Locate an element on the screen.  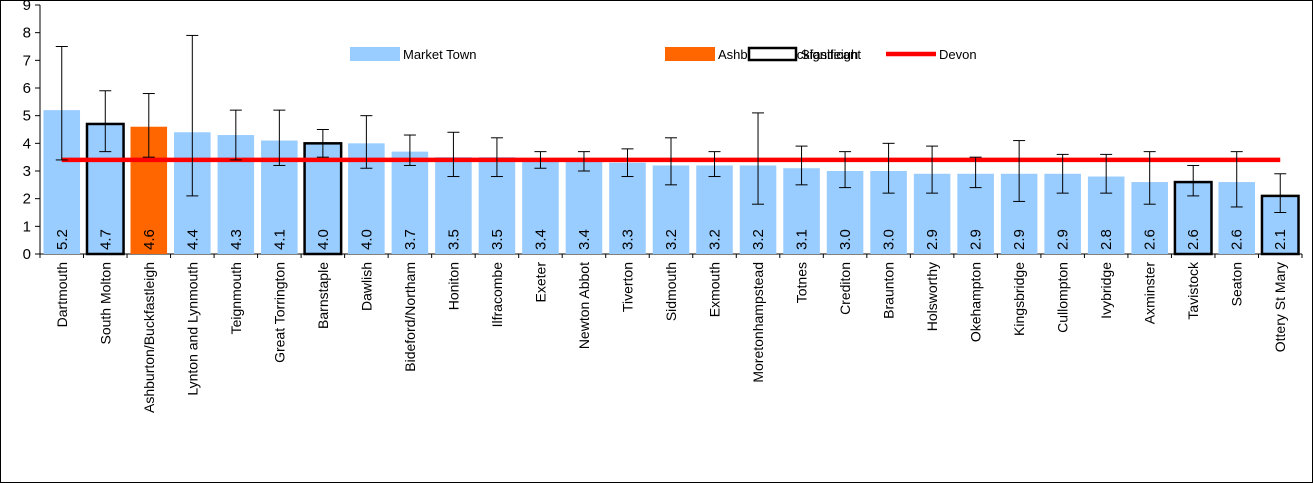
x-tick-label: Ilfracombe is located at coordinates (497, 295).